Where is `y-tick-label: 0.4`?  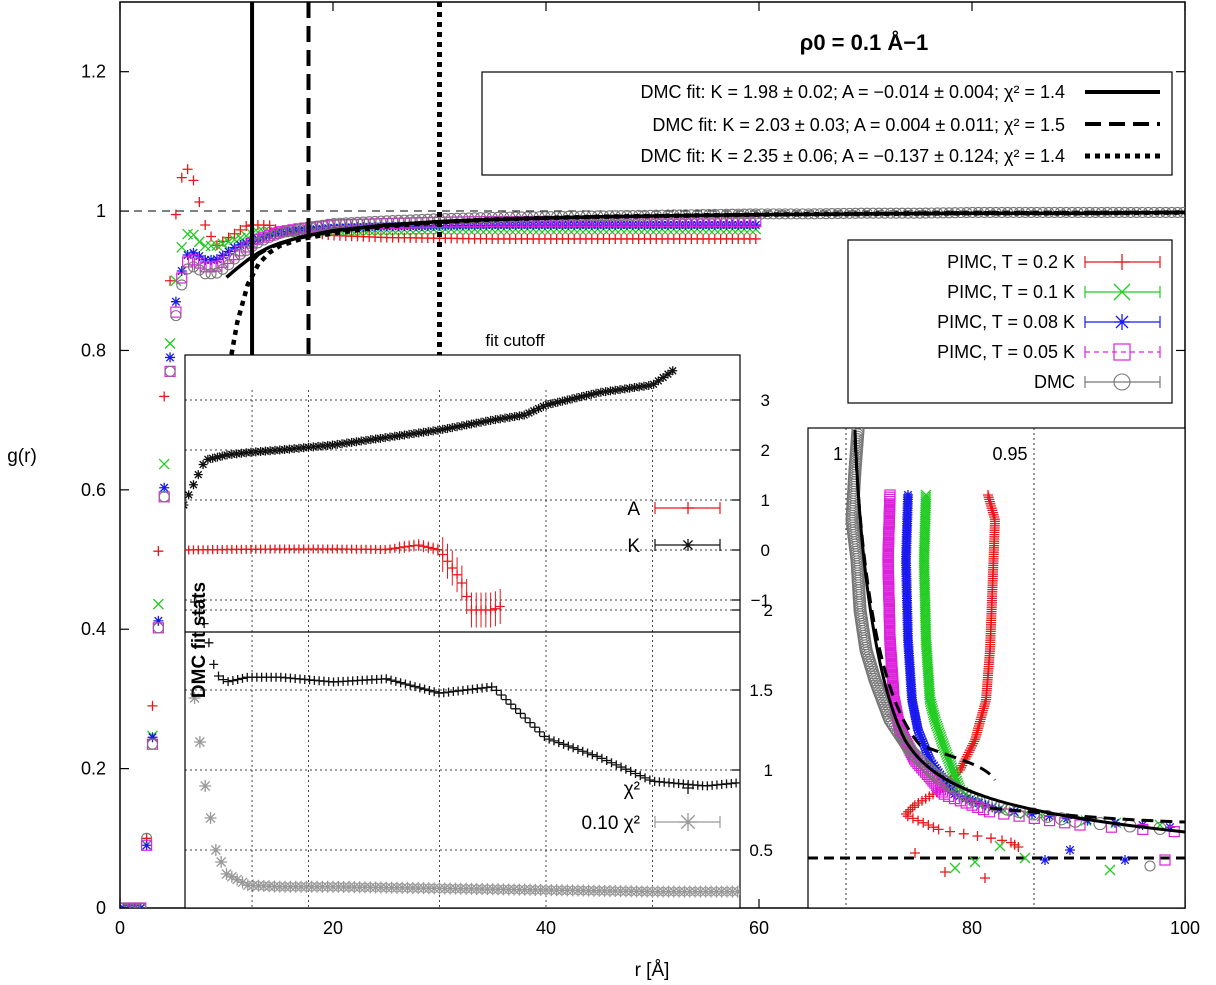
y-tick-label: 0.4 is located at coordinates (93, 629).